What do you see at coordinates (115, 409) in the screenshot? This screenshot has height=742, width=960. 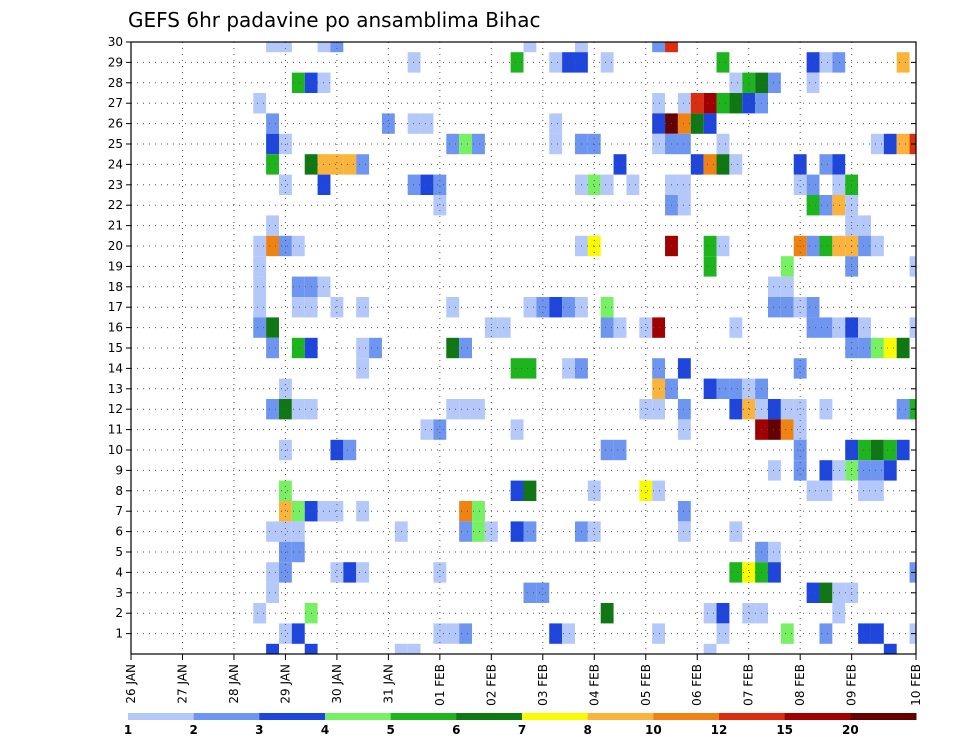 I see `y-tick-label: 12` at bounding box center [115, 409].